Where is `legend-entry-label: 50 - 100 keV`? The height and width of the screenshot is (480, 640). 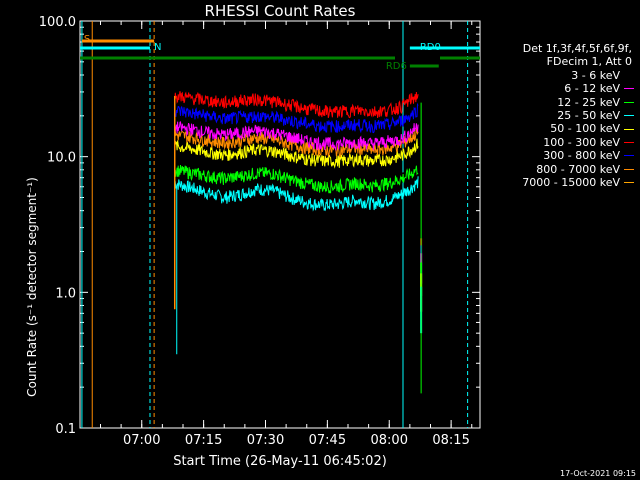 legend-entry-label: 50 - 100 keV is located at coordinates (585, 129).